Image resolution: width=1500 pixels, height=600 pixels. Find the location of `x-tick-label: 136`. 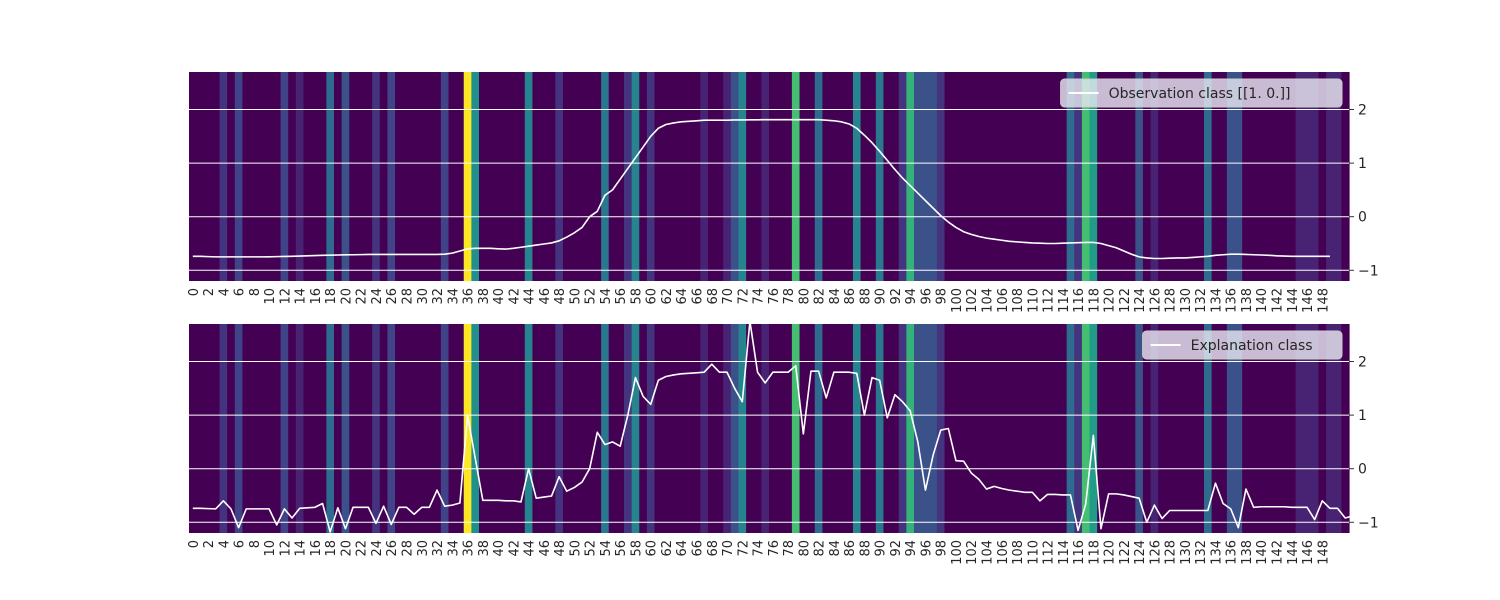

x-tick-label: 136 is located at coordinates (1232, 300).